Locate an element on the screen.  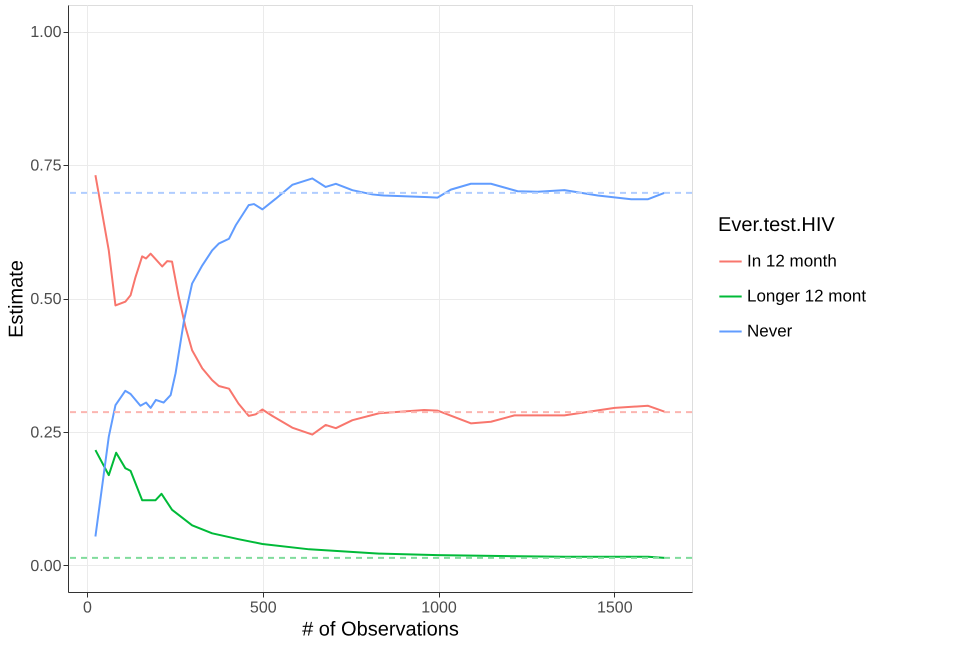
y-tick-label: 1.00 is located at coordinates (46, 33).